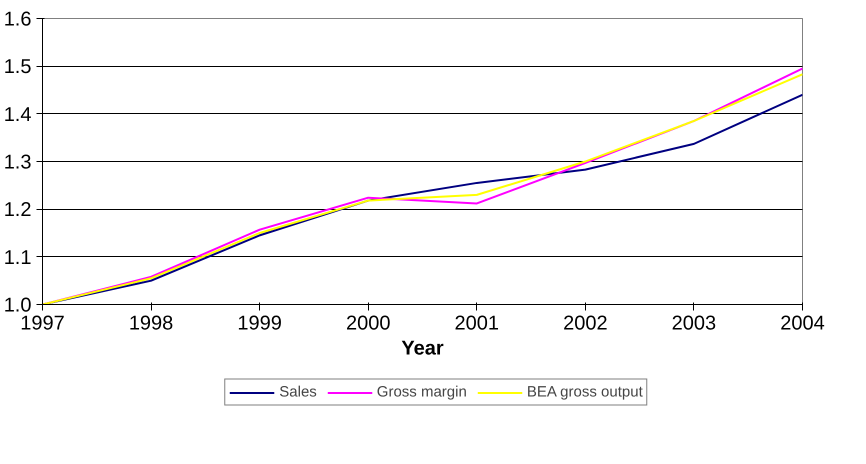  Describe the element at coordinates (422, 349) in the screenshot. I see `x-axis-title: Year` at that location.